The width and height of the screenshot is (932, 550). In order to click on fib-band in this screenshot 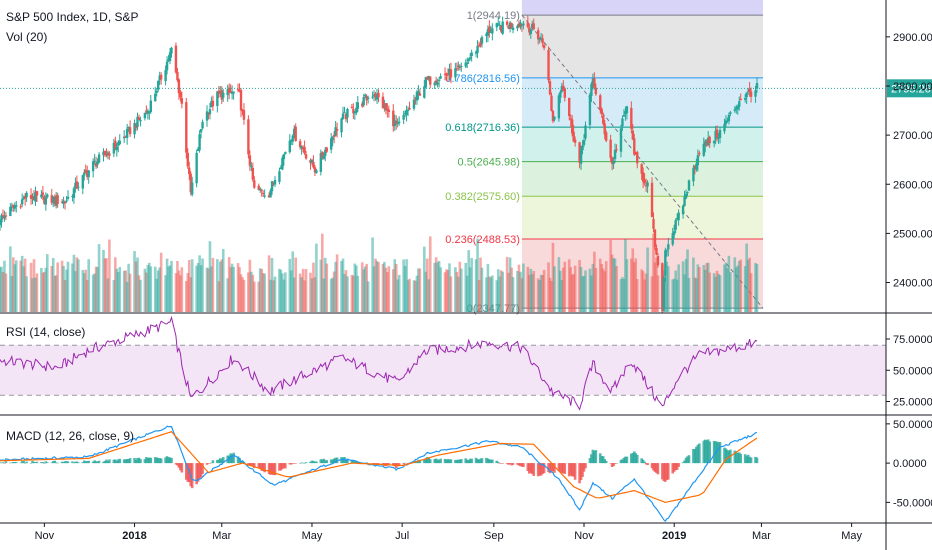, I will do `click(642, 218)`.